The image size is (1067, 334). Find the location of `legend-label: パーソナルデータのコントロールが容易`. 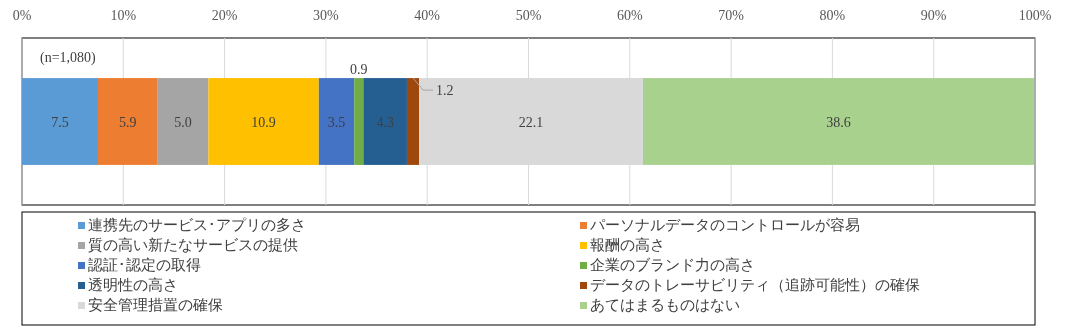

legend-label: パーソナルデータのコントロールが容易 is located at coordinates (724, 225).